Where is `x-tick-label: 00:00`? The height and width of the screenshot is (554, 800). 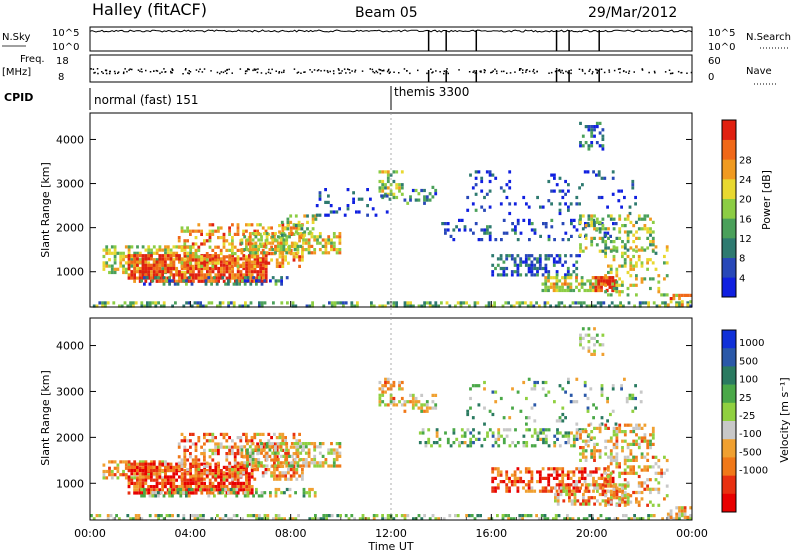
x-tick-label: 00:00 is located at coordinates (692, 533).